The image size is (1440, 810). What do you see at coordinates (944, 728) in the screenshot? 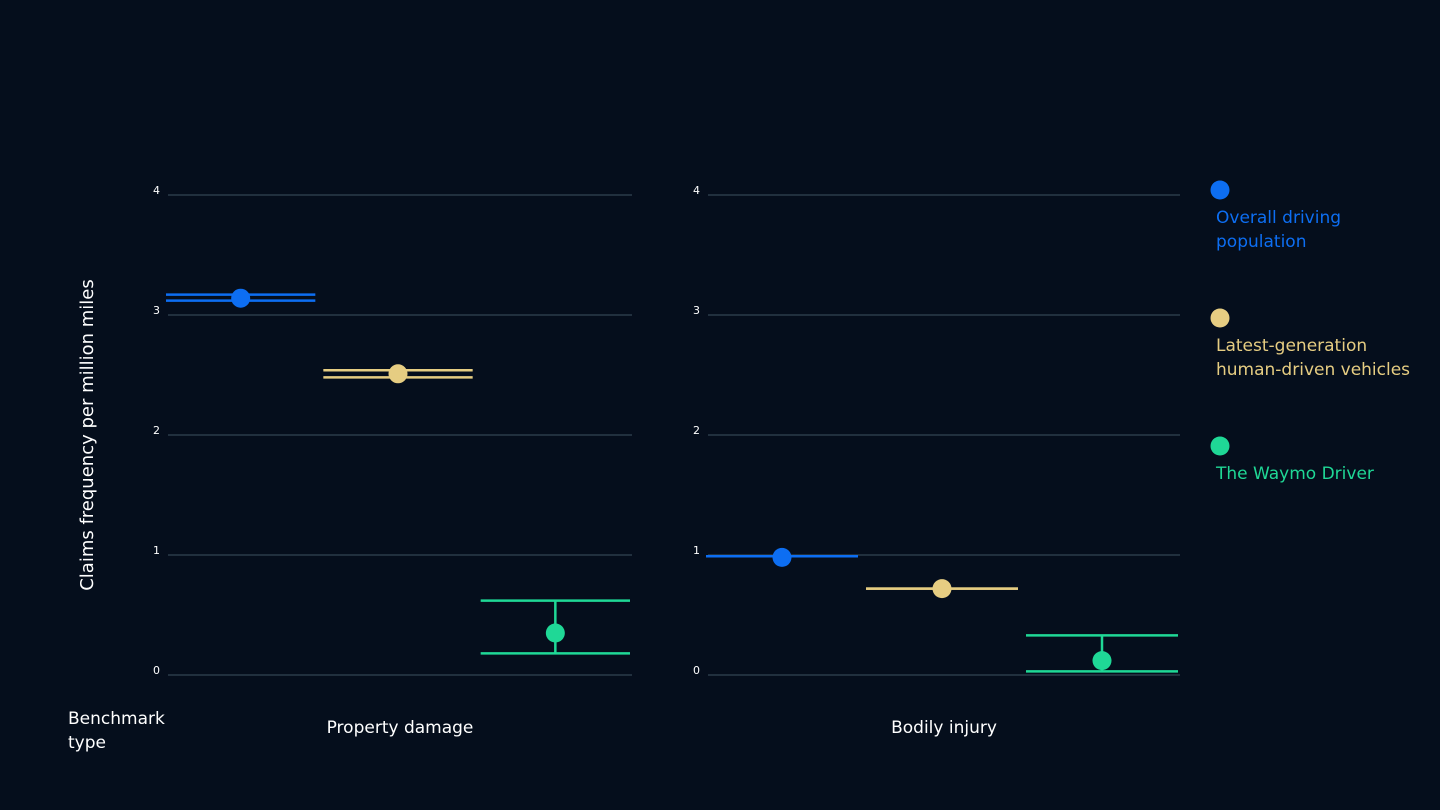
I see `x-tick-label: Bodily injury` at bounding box center [944, 728].